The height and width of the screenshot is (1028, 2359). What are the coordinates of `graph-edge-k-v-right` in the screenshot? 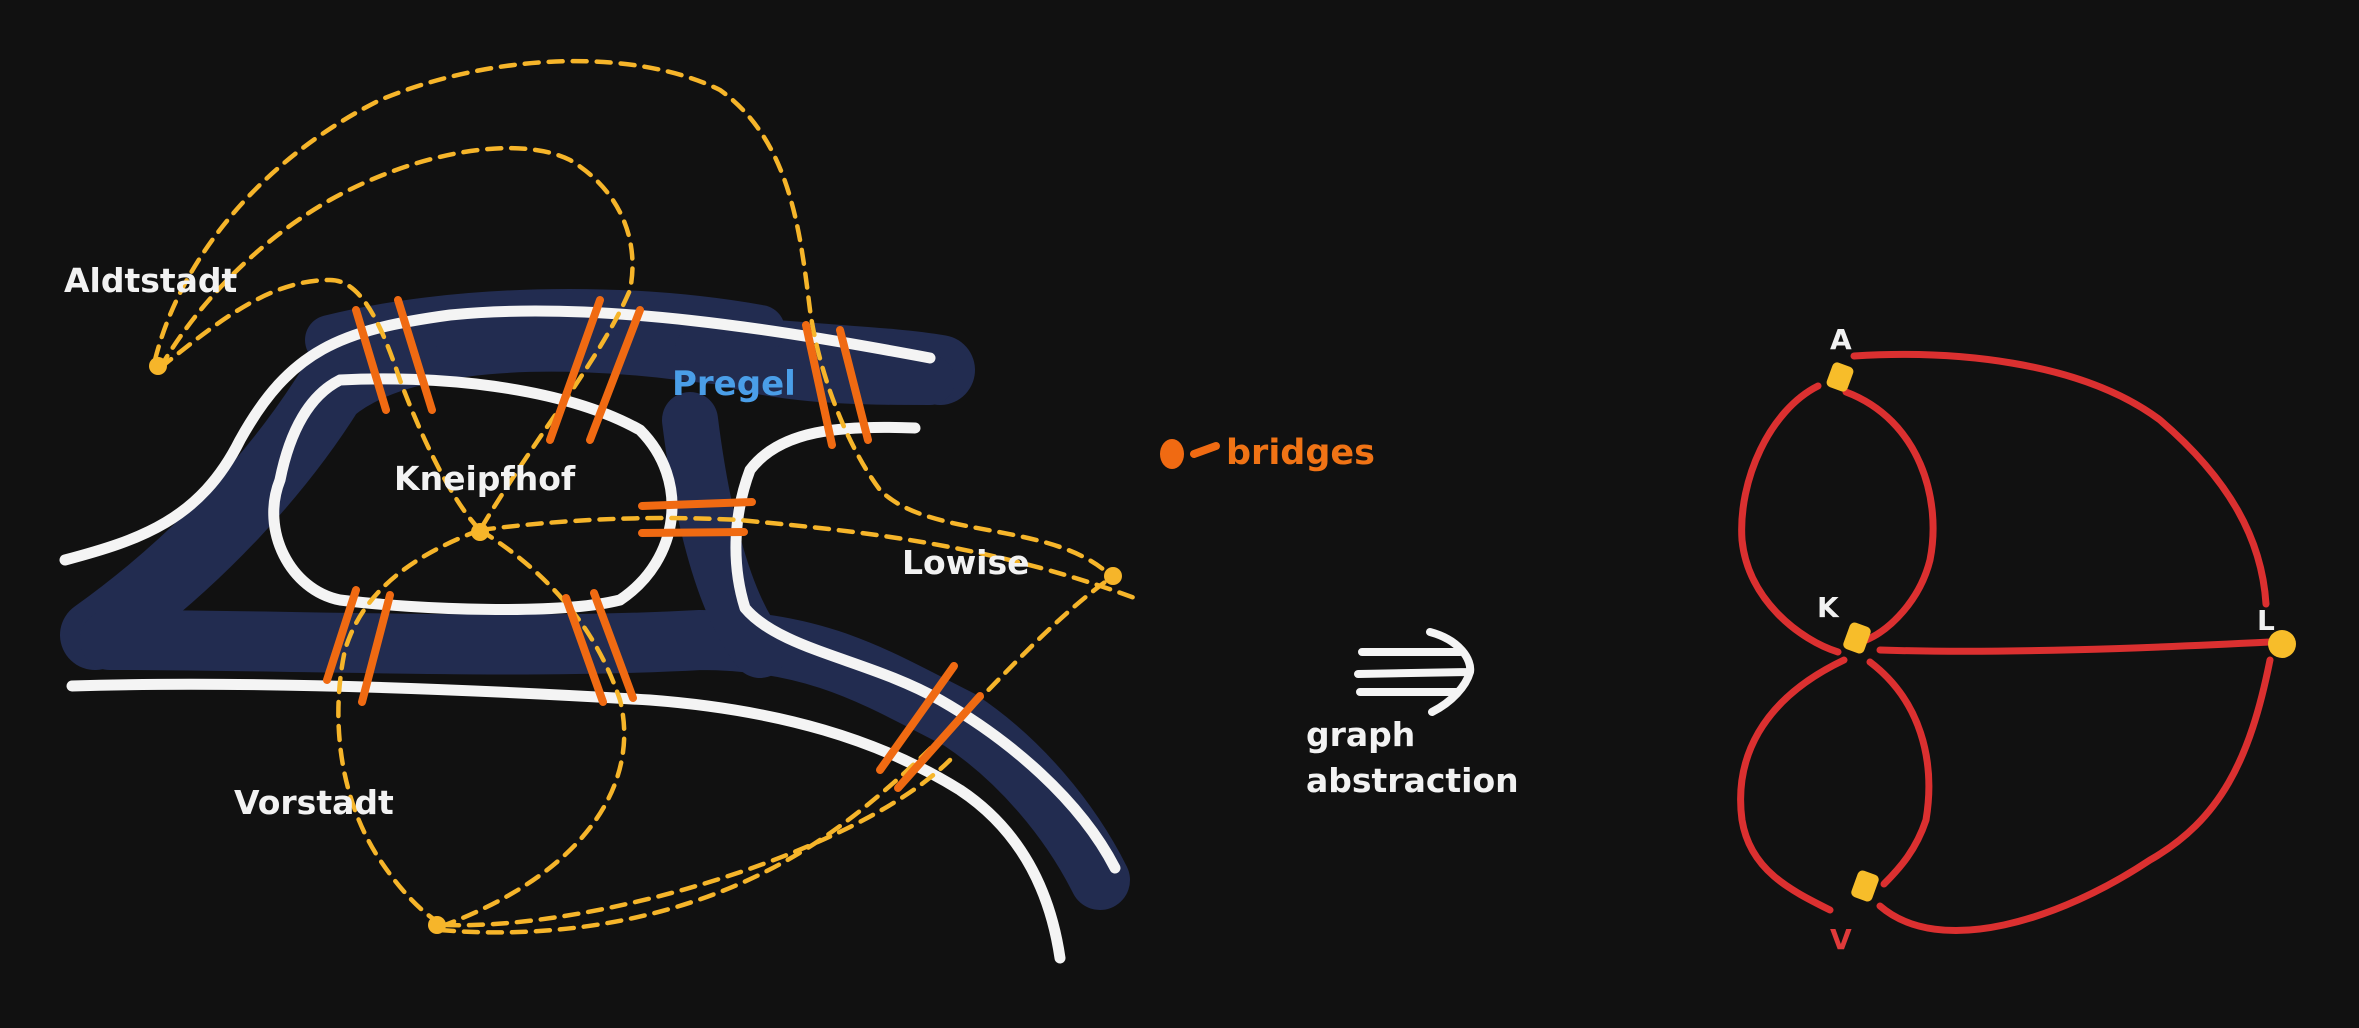 It's located at (1899, 773).